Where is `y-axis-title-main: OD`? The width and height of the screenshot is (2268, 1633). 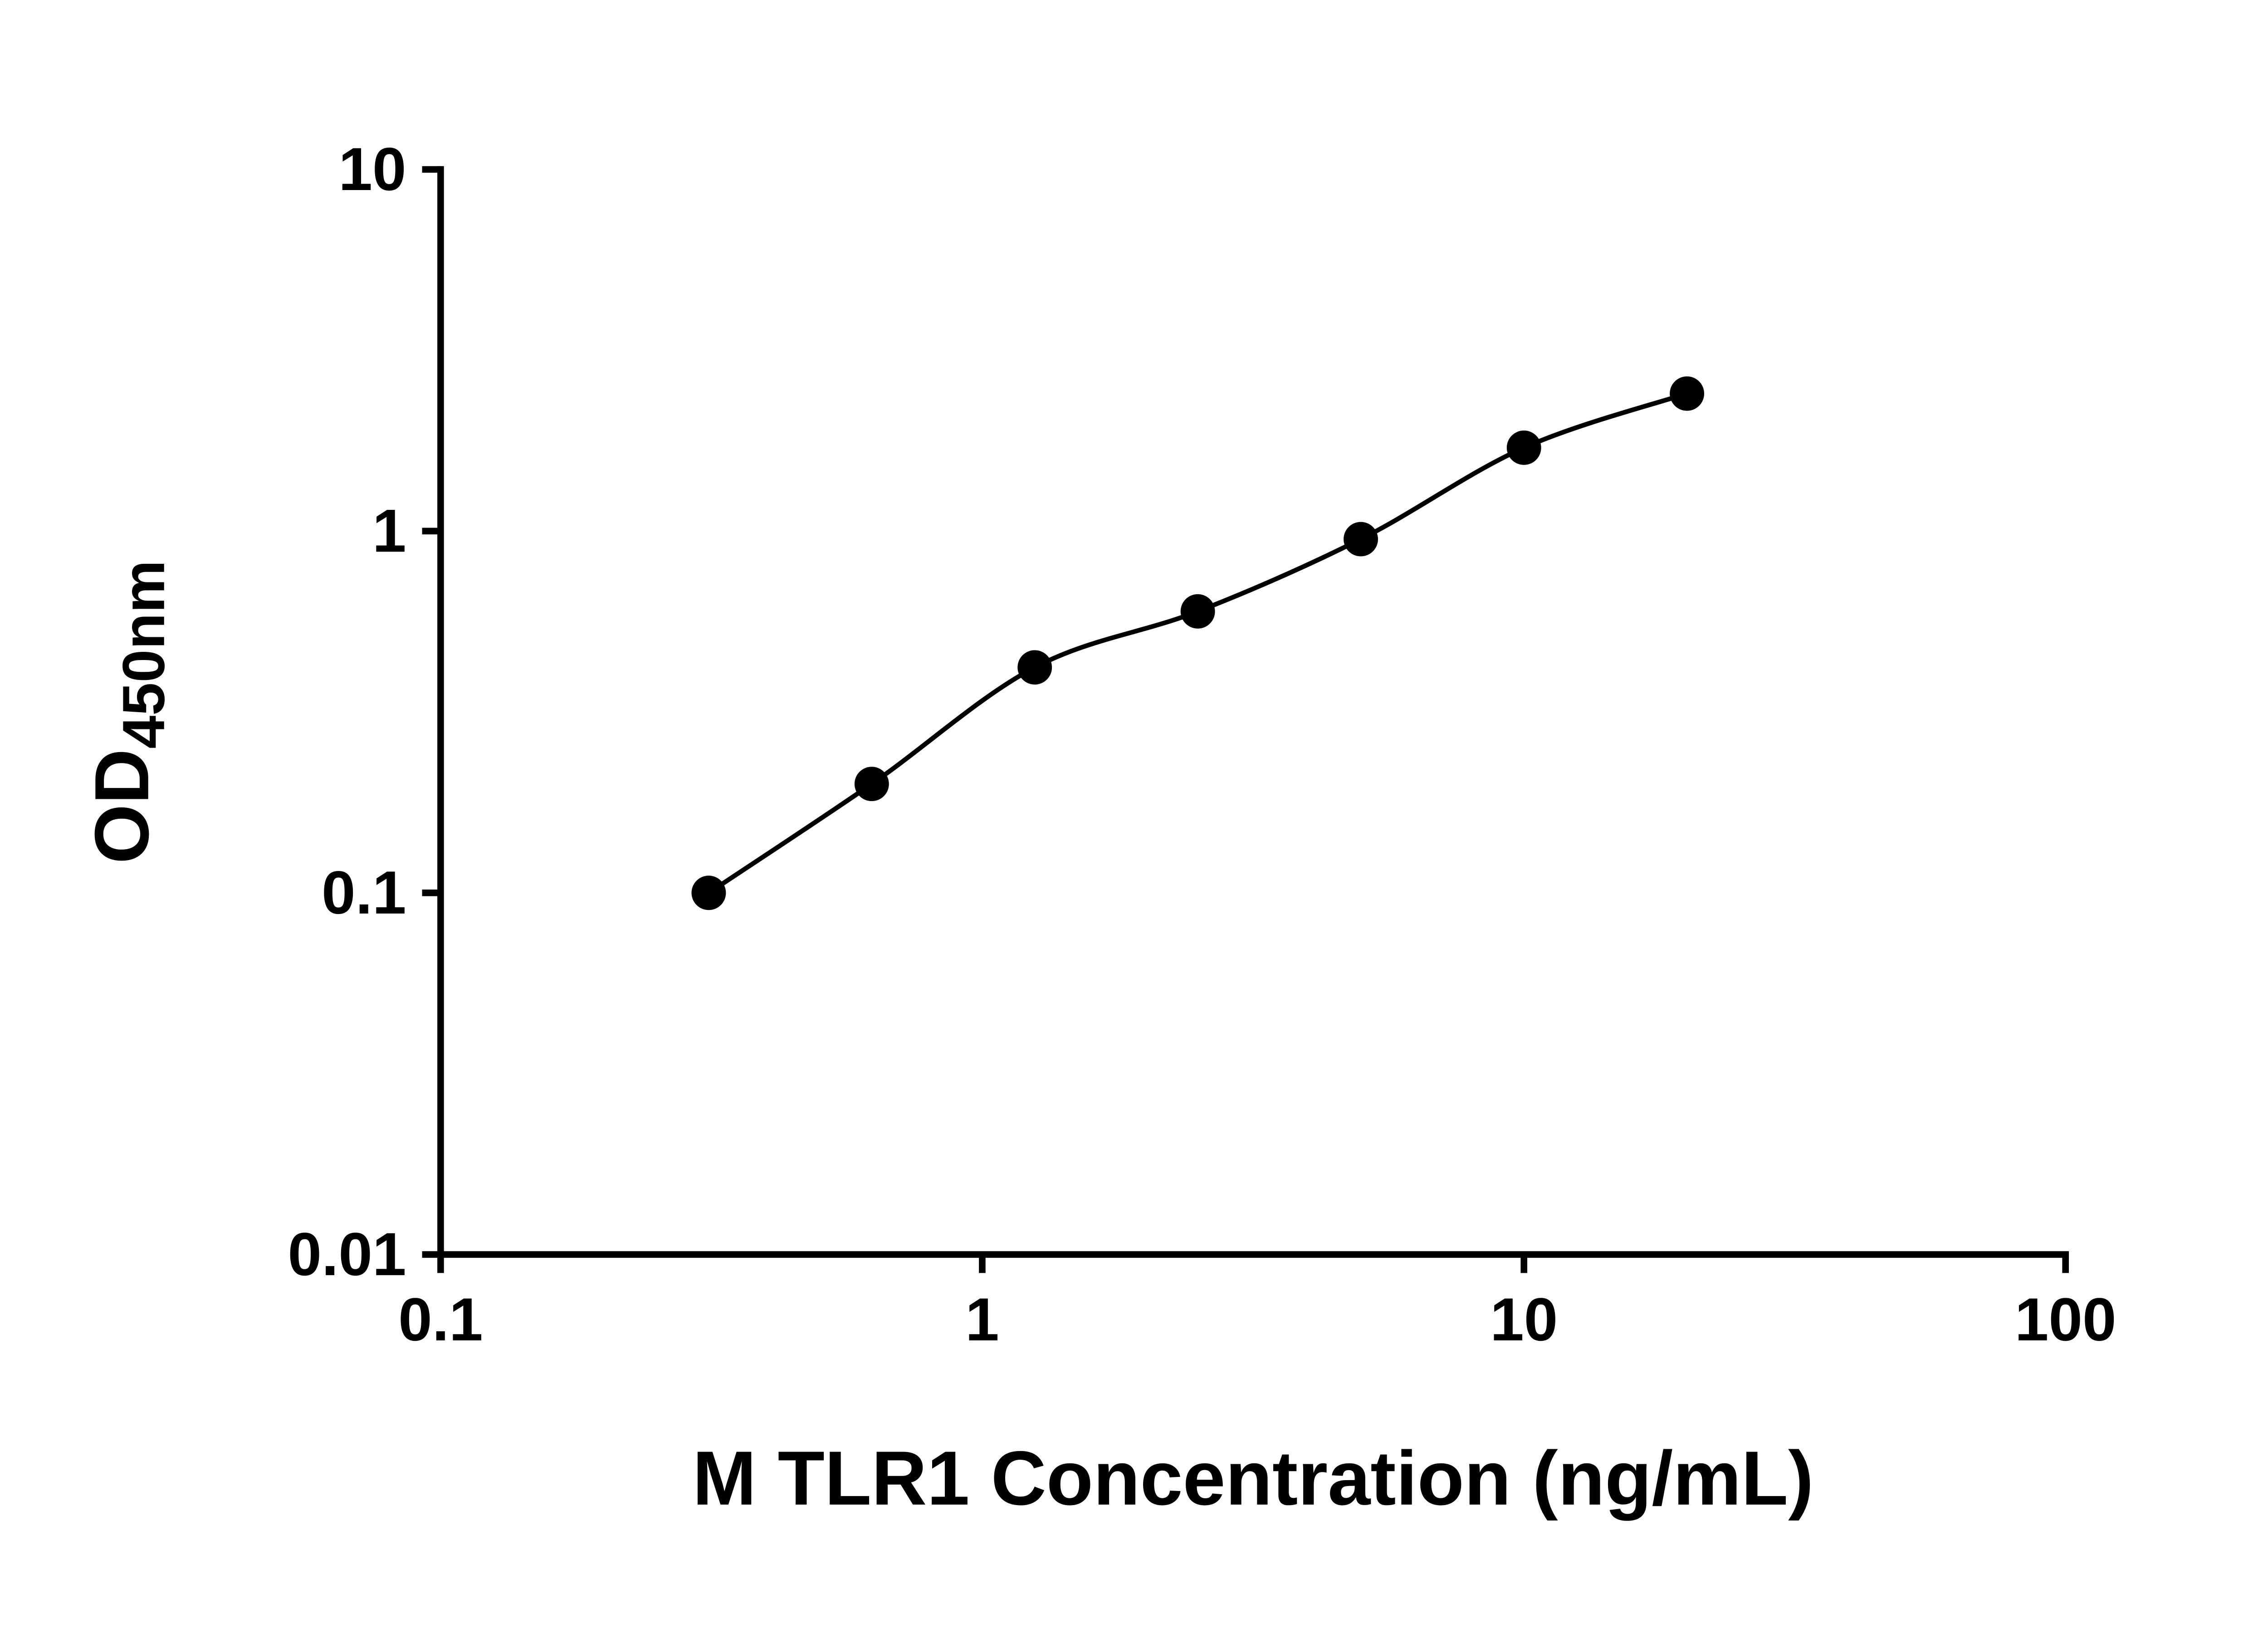 y-axis-title-main: OD is located at coordinates (122, 806).